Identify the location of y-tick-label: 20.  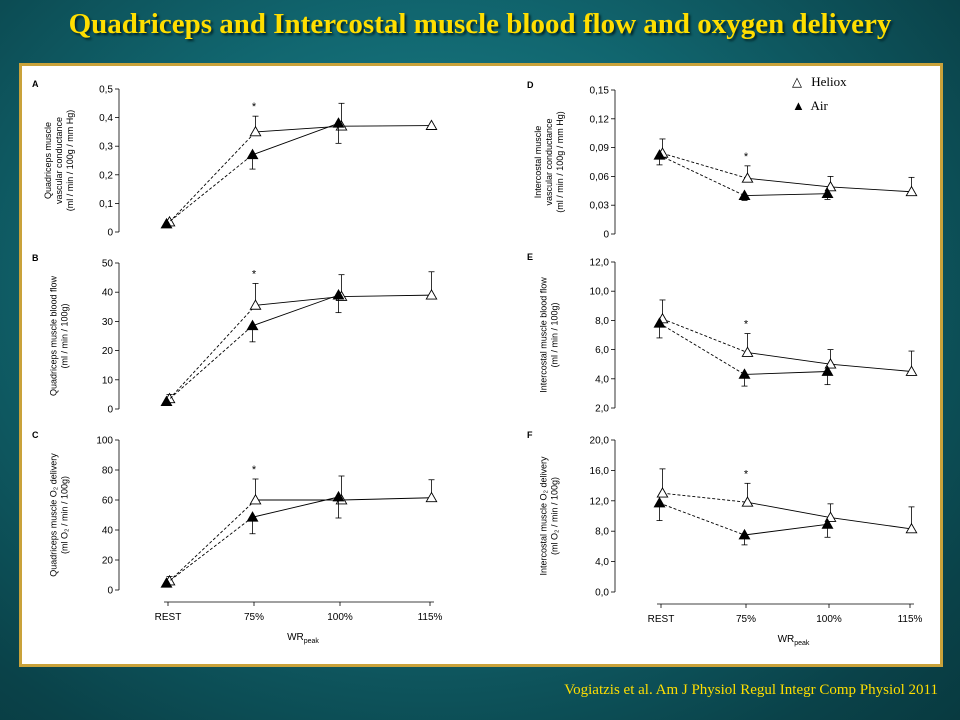
(108, 351).